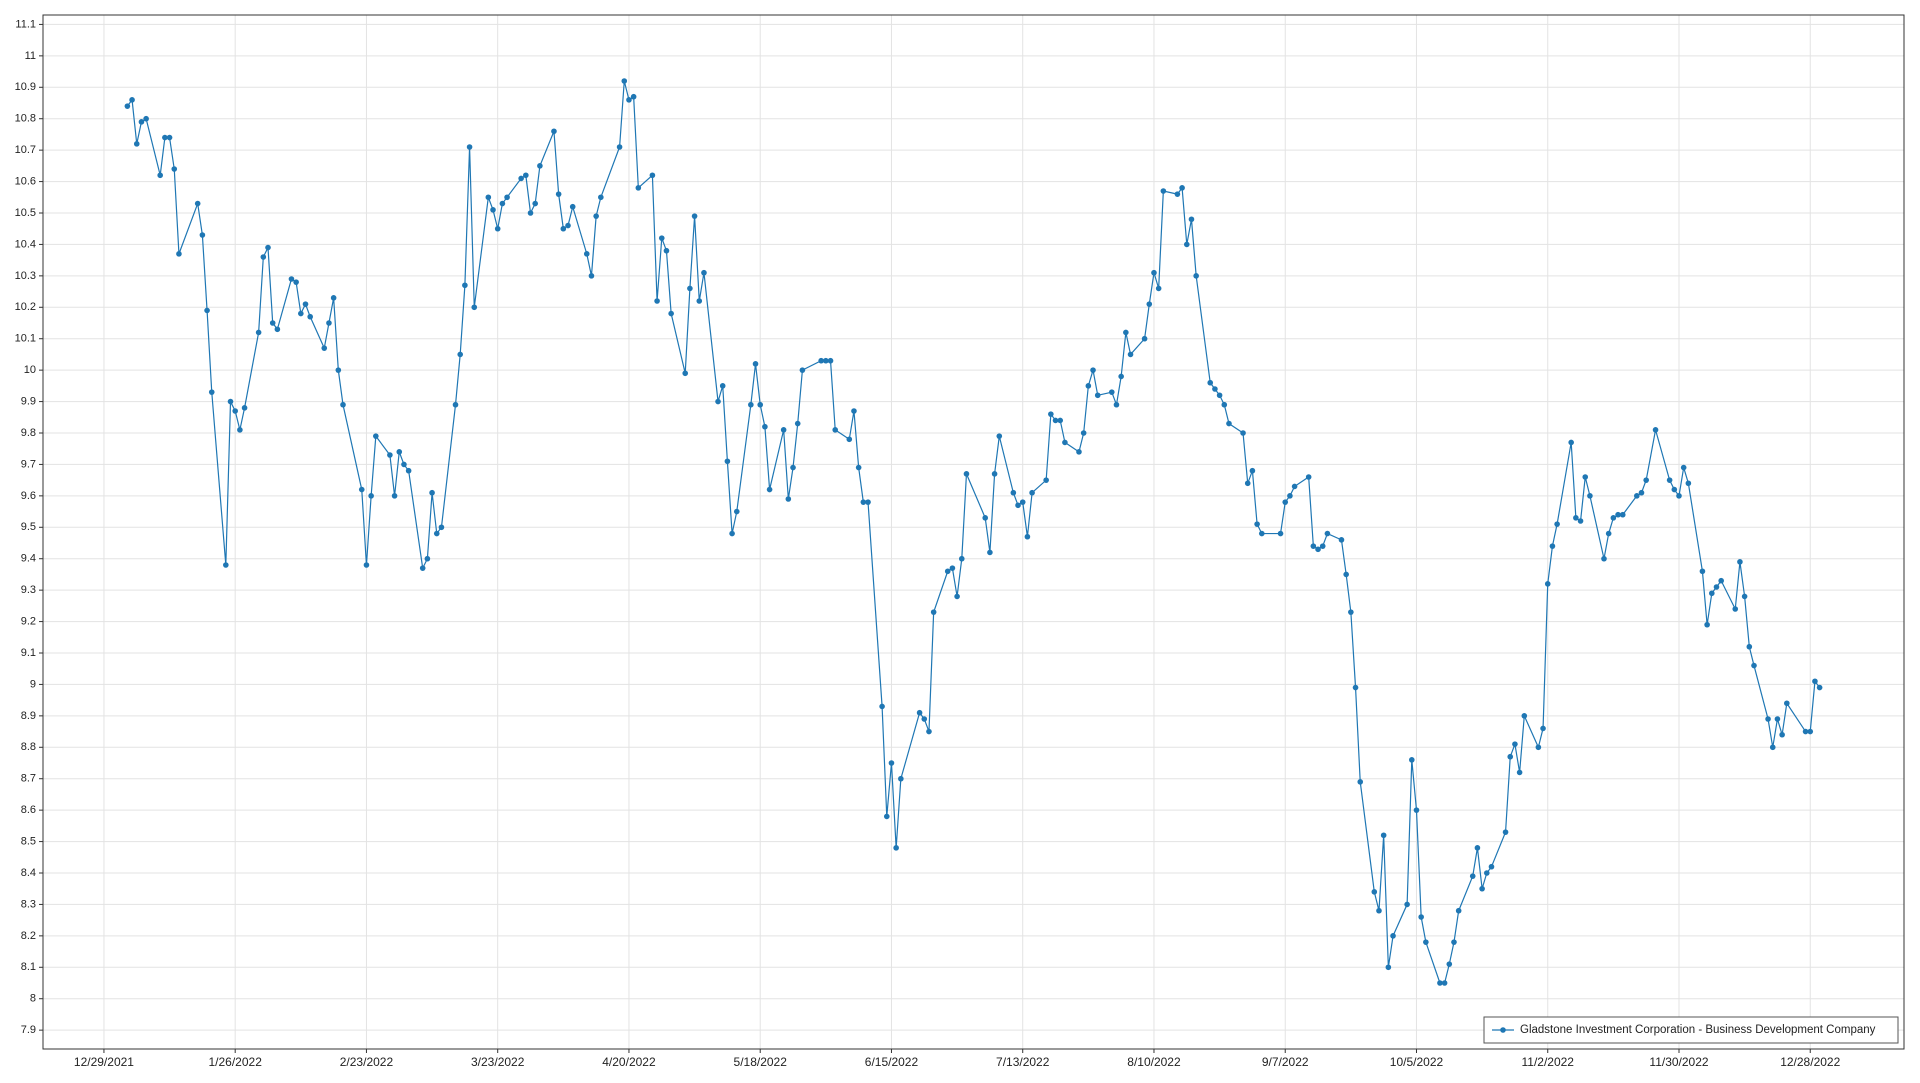 The width and height of the screenshot is (1920, 1083). Describe the element at coordinates (28, 936) in the screenshot. I see `y-tick-label: 8.2` at that location.